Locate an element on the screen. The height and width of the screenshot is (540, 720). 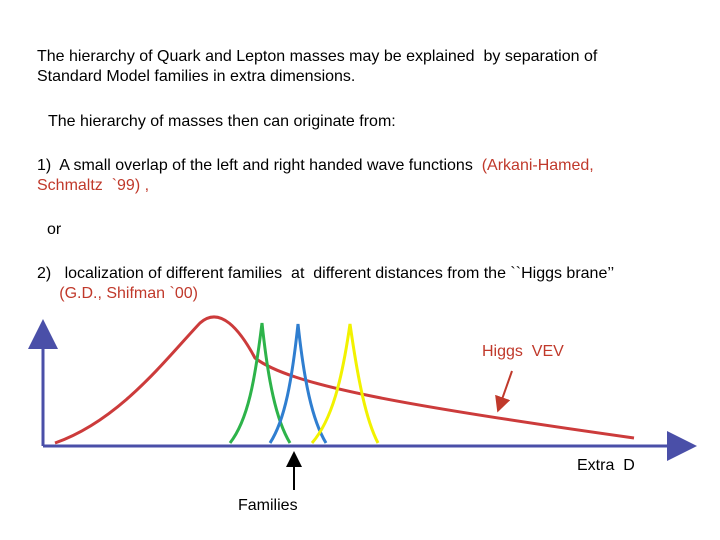
x-axis-label: Extra D is located at coordinates (606, 465).